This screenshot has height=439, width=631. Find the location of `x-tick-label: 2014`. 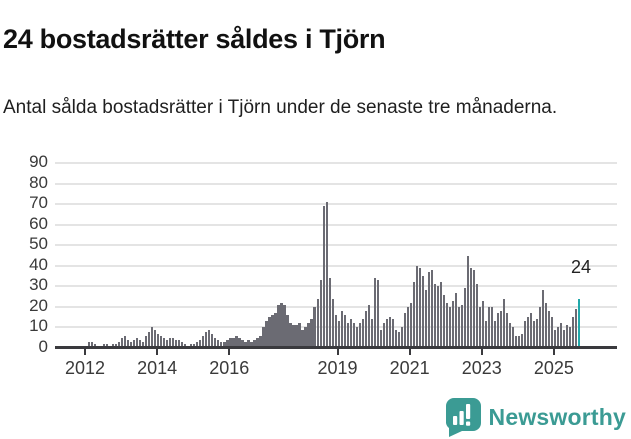

x-tick-label: 2014 is located at coordinates (157, 368).